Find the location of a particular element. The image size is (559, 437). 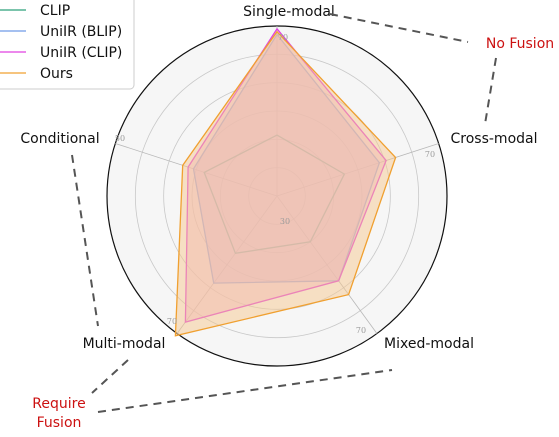

axis-label-cross-modal: Cross-modal is located at coordinates (494, 139).